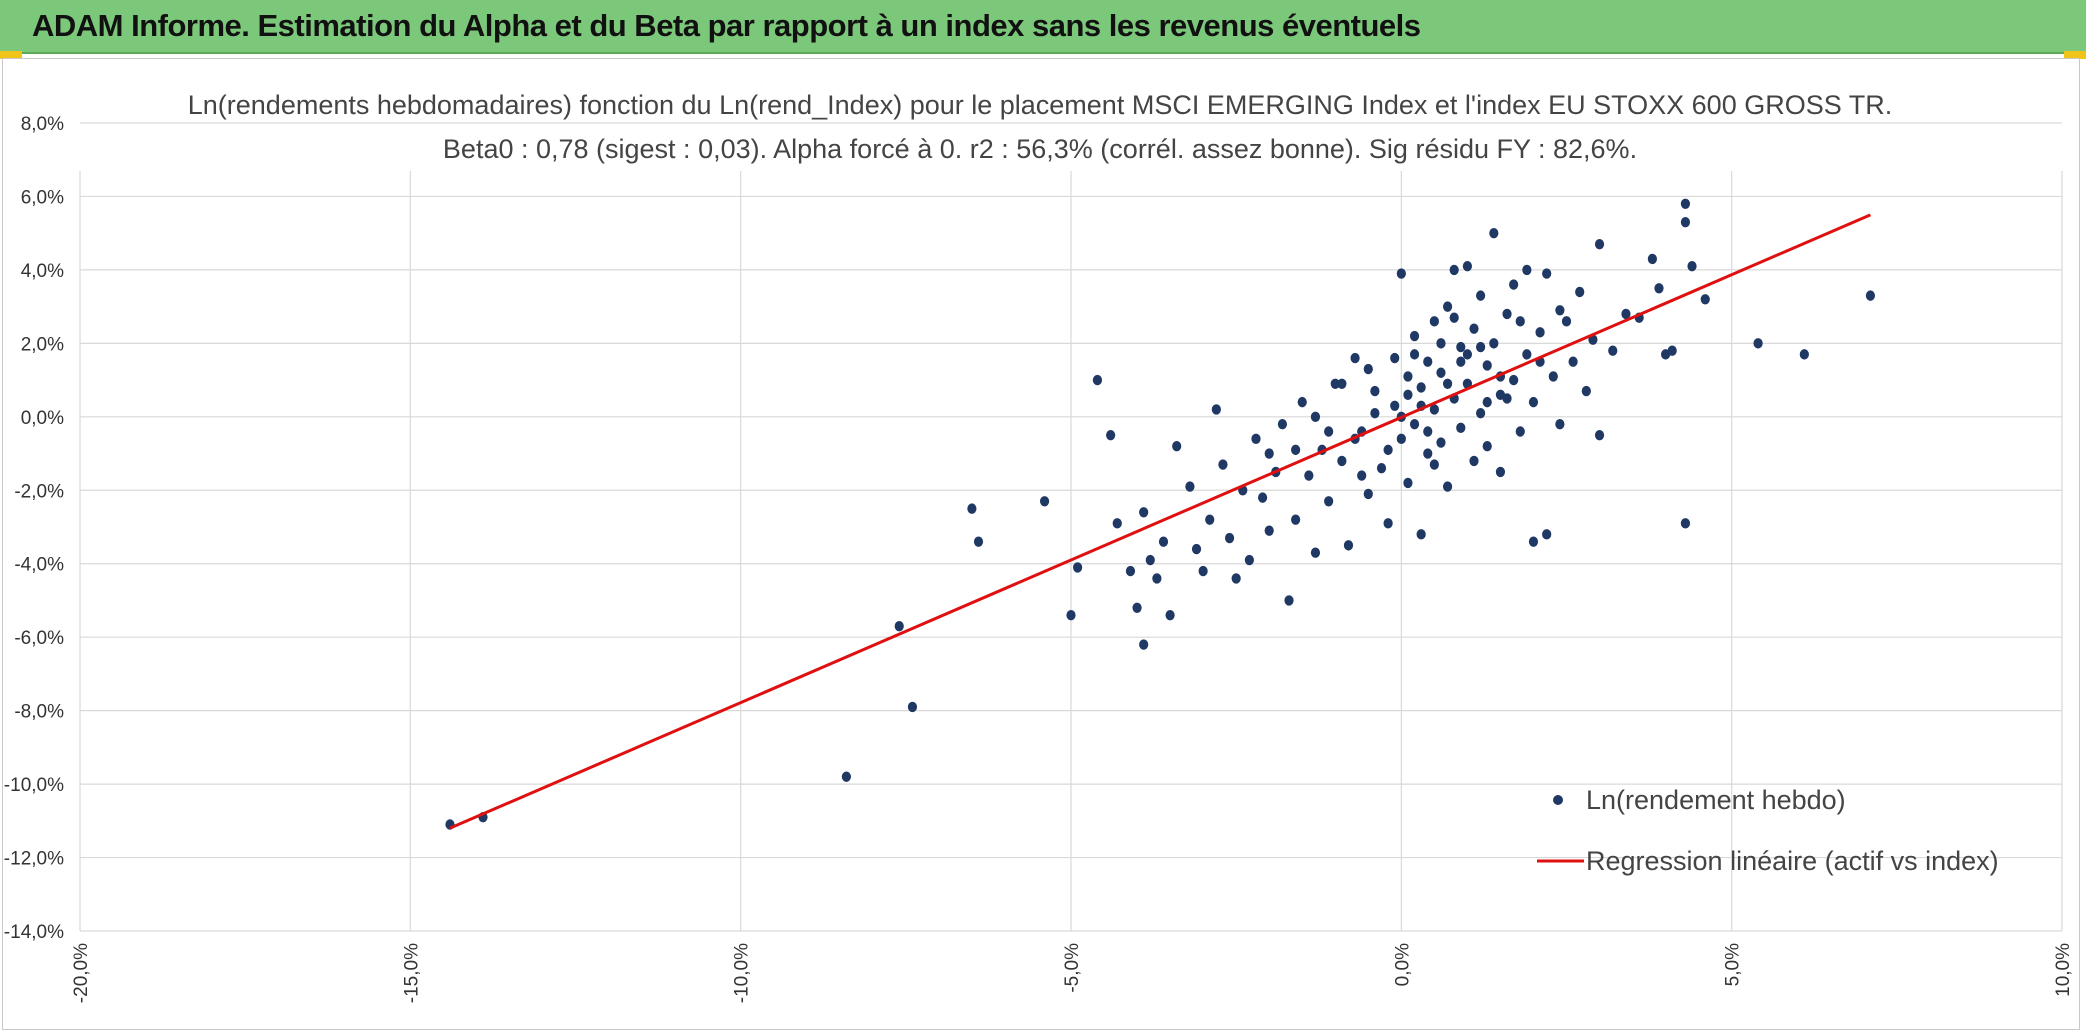  What do you see at coordinates (34, 859) in the screenshot?
I see `y-tick-label: -12,0%` at bounding box center [34, 859].